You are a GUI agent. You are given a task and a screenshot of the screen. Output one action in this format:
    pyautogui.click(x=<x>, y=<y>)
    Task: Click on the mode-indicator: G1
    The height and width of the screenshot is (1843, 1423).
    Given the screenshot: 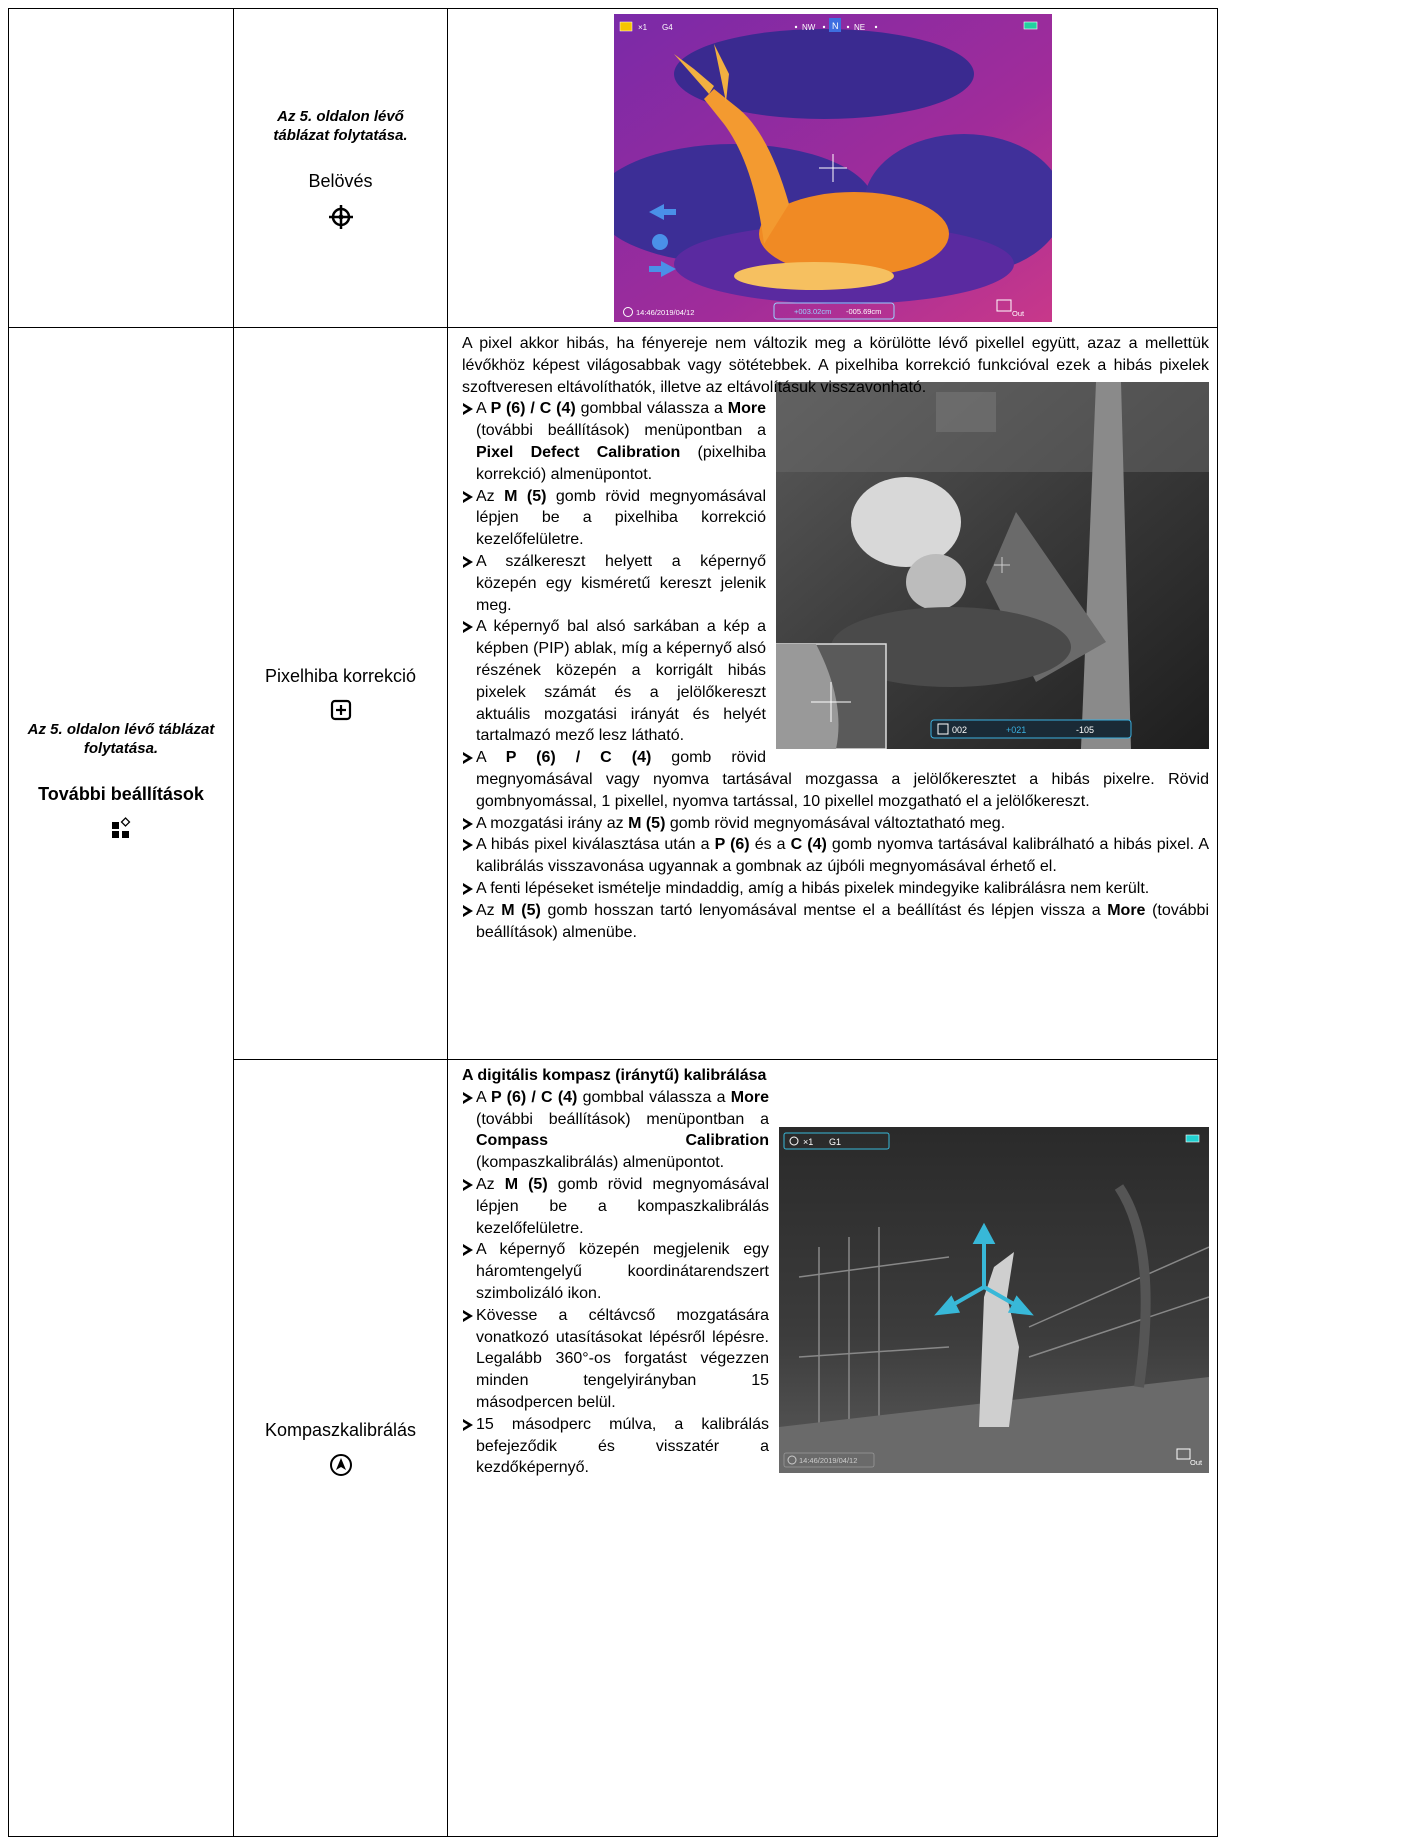 What is the action you would take?
    pyautogui.click(x=835, y=1142)
    